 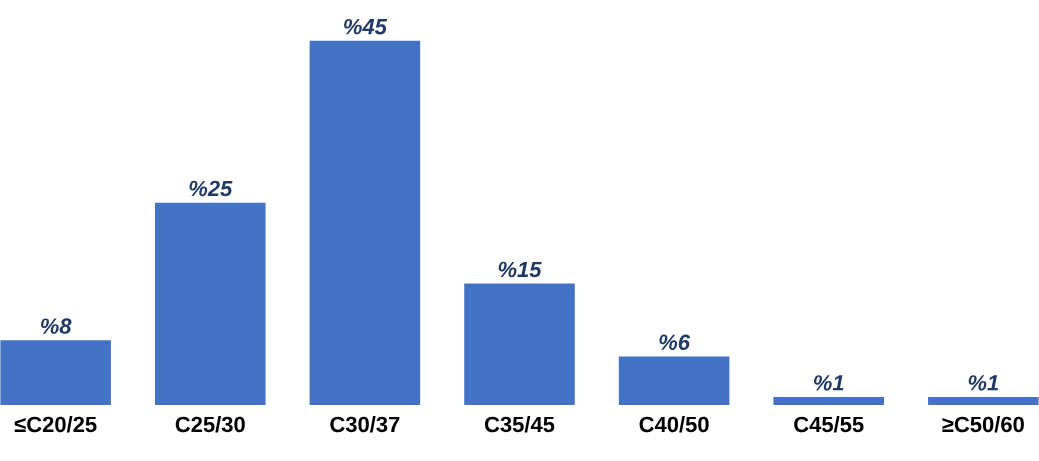 I want to click on x-tick-label: C25/30, so click(x=210, y=424).